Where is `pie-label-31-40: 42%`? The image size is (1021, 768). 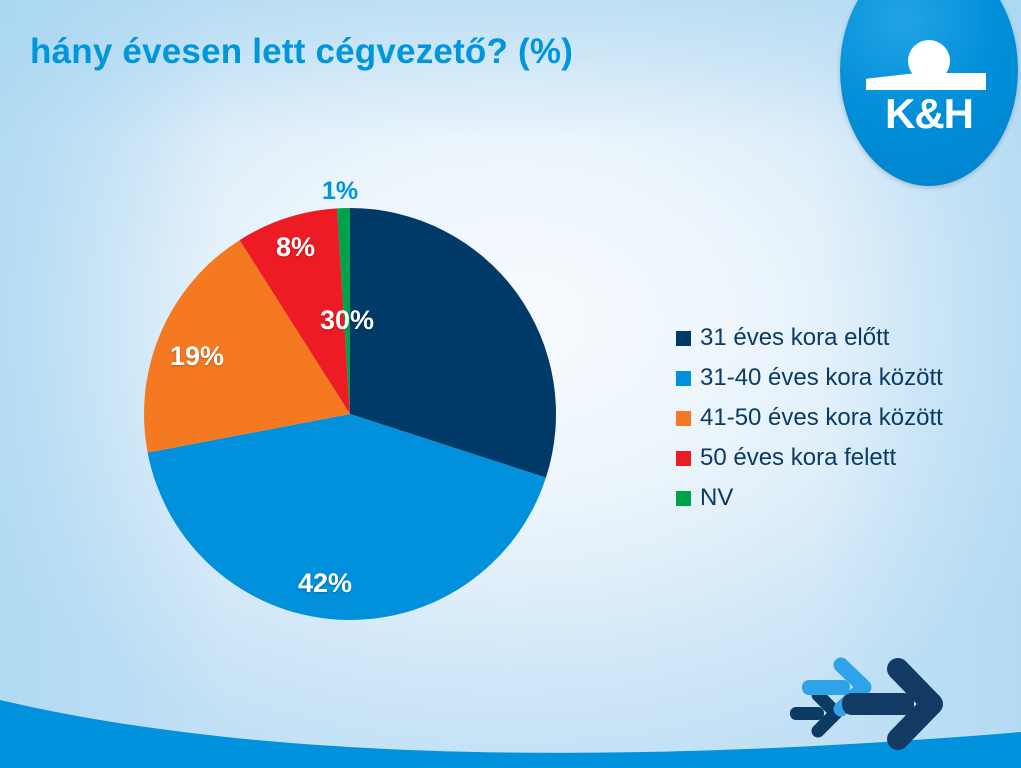
pie-label-31-40: 42% is located at coordinates (325, 583).